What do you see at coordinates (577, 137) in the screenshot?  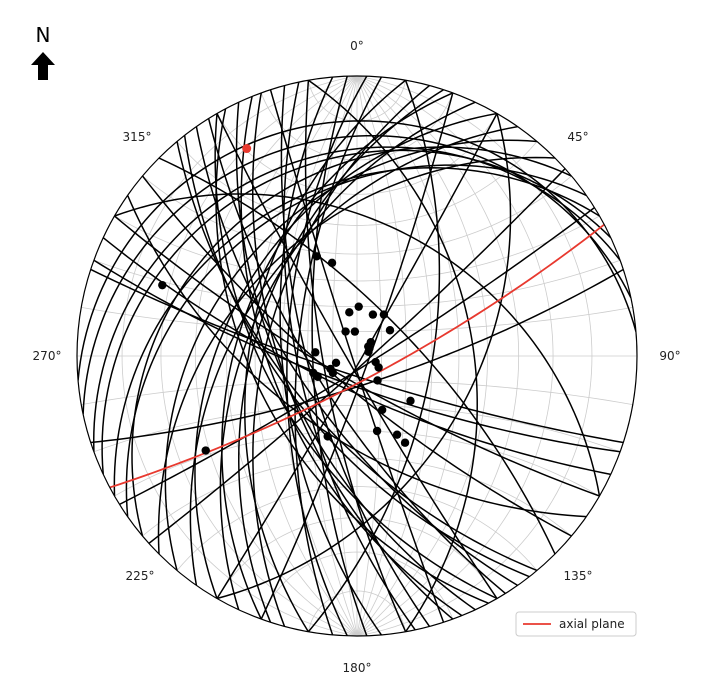 I see `direction-label-45: 45°` at bounding box center [577, 137].